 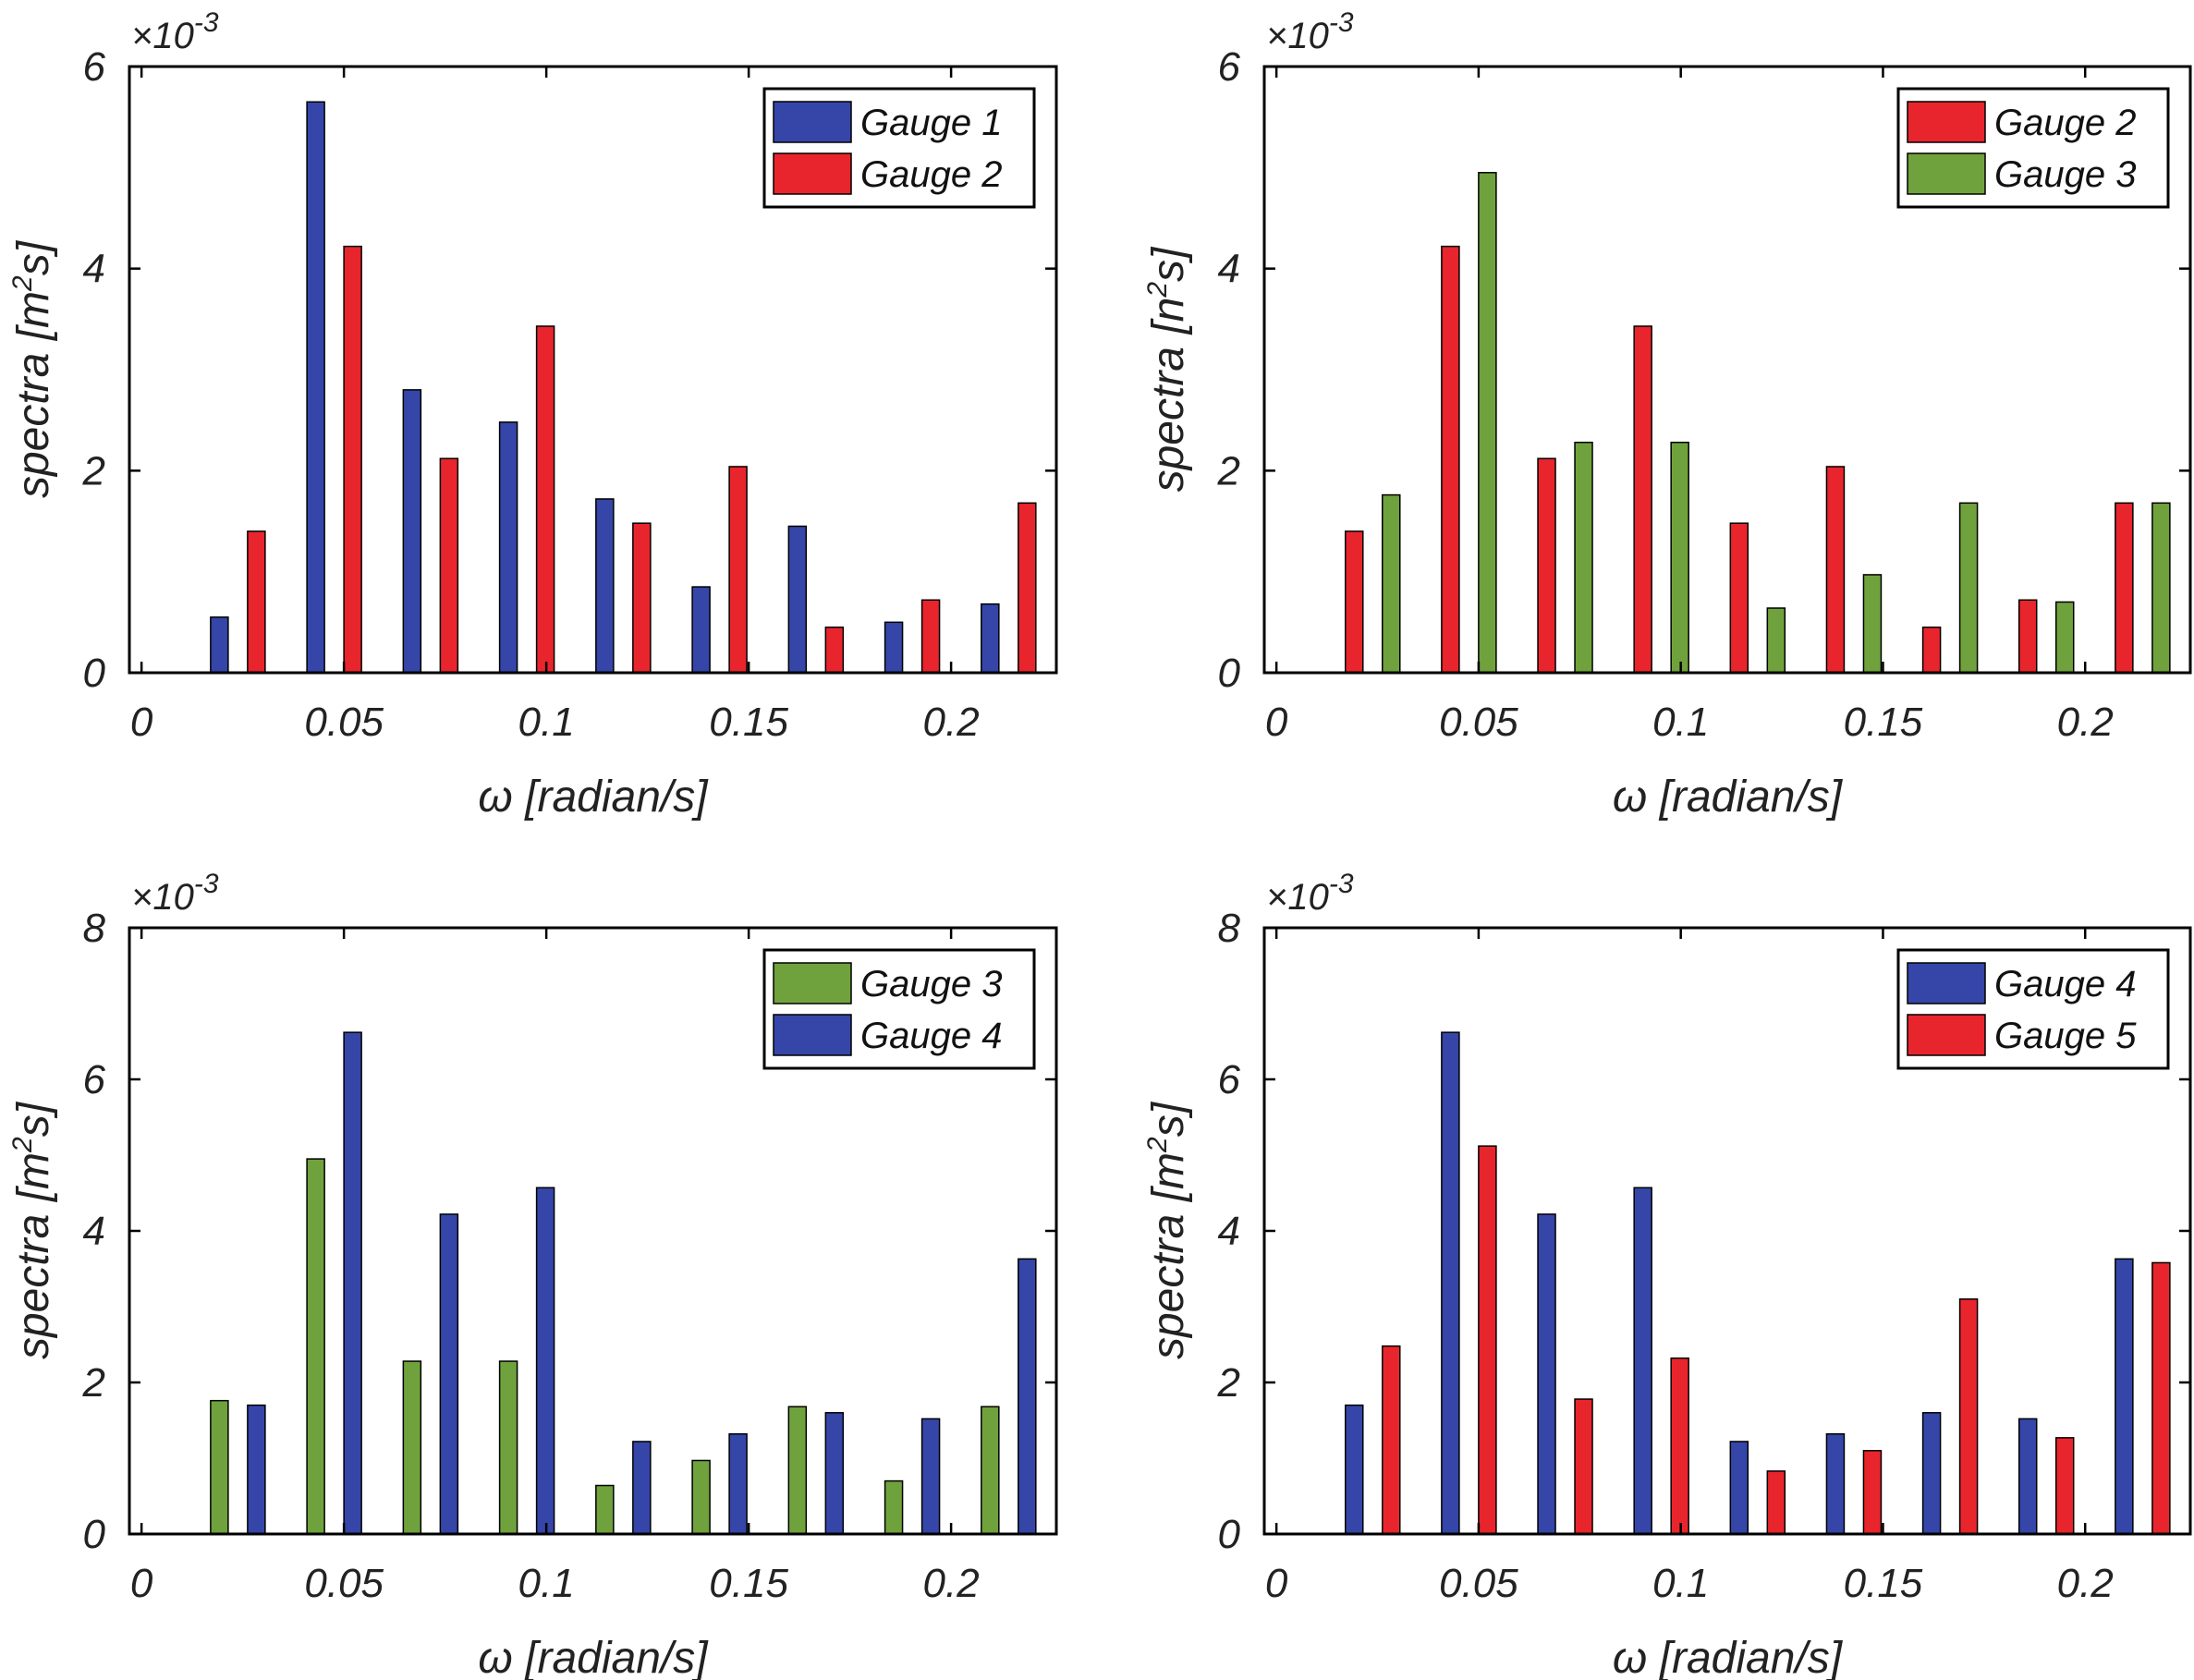 What do you see at coordinates (899, 1009) in the screenshot?
I see `legend: Gauge 3 Gauge 4` at bounding box center [899, 1009].